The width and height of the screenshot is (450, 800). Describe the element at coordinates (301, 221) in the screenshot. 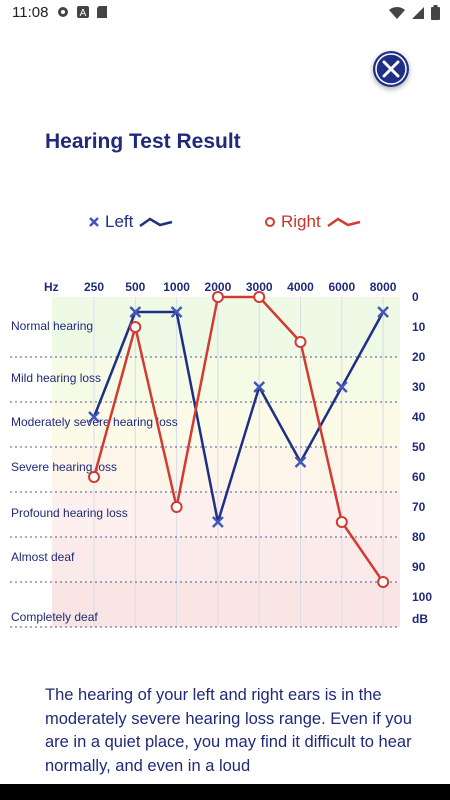

I see `legend-right-label: Right` at that location.